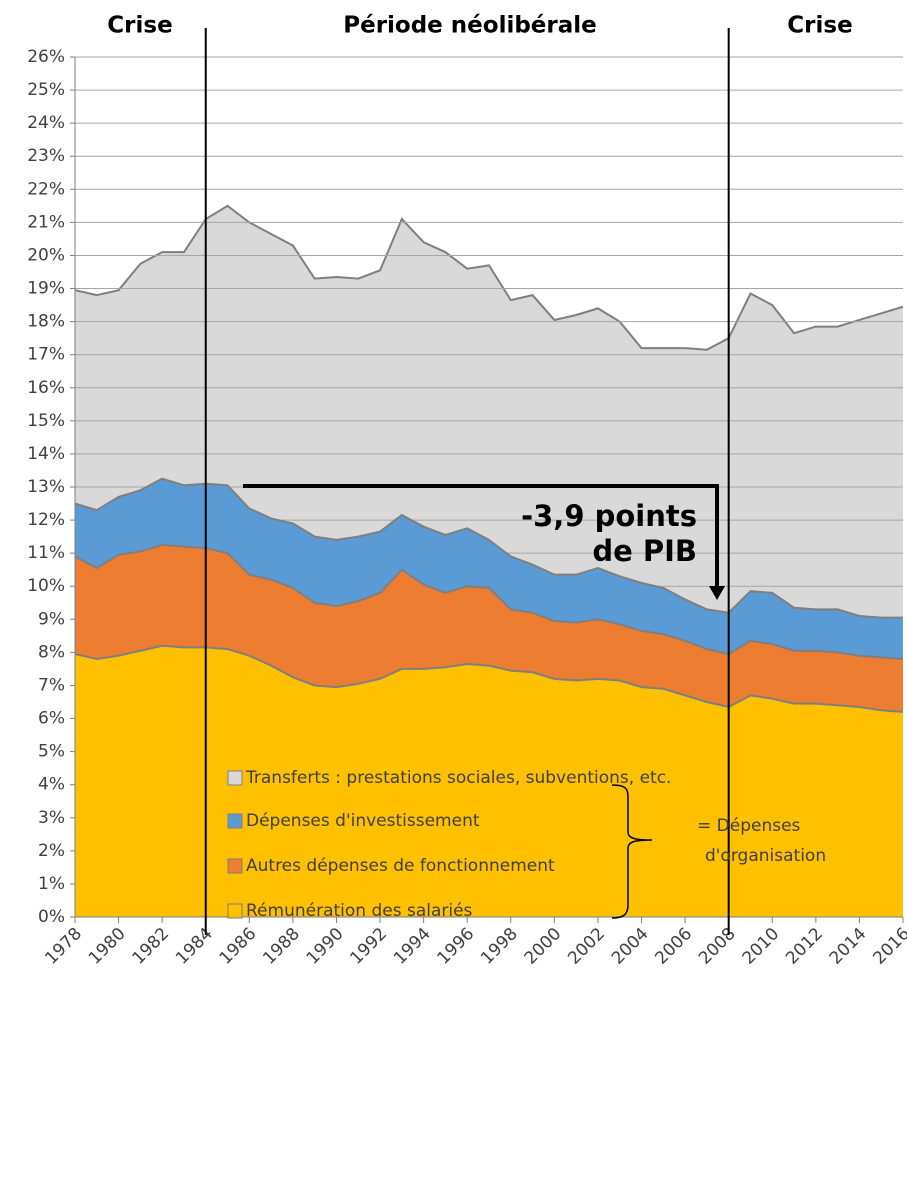 The height and width of the screenshot is (1182, 907). I want to click on brace-label: = Dépenses, so click(749, 826).